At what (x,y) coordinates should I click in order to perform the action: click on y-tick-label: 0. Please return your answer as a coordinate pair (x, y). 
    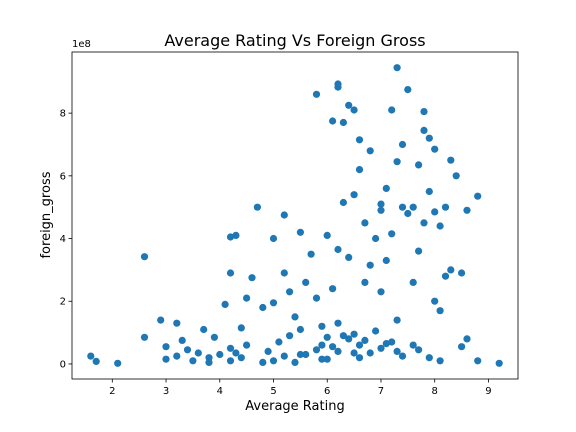
    Looking at the image, I should click on (63, 364).